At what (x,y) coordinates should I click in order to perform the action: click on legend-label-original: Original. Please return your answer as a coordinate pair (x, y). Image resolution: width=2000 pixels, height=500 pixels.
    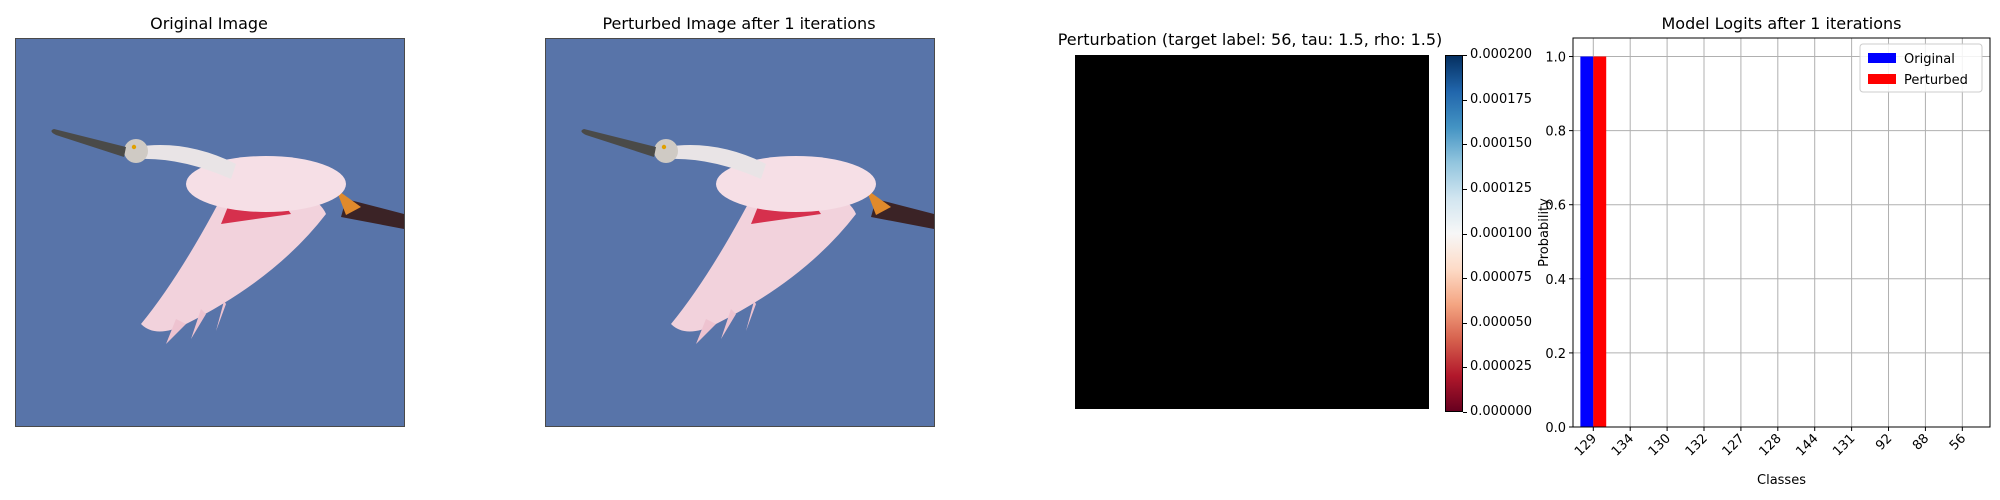
    Looking at the image, I should click on (1929, 59).